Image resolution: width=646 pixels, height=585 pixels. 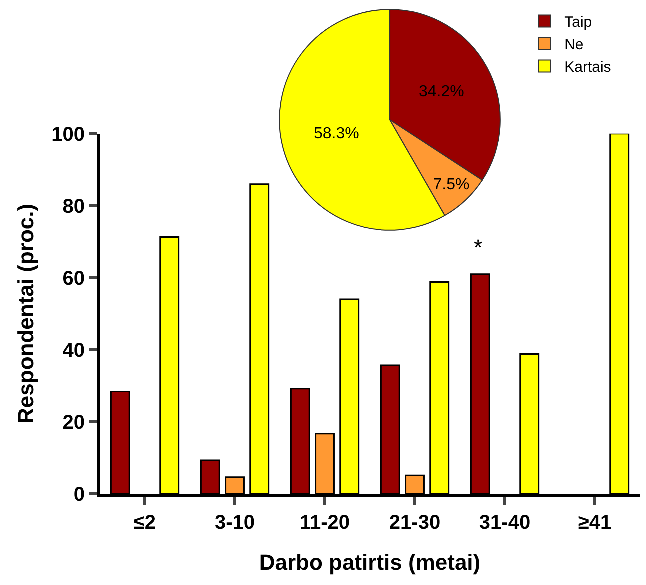 What do you see at coordinates (337, 134) in the screenshot?
I see `data-label: 58.3%` at bounding box center [337, 134].